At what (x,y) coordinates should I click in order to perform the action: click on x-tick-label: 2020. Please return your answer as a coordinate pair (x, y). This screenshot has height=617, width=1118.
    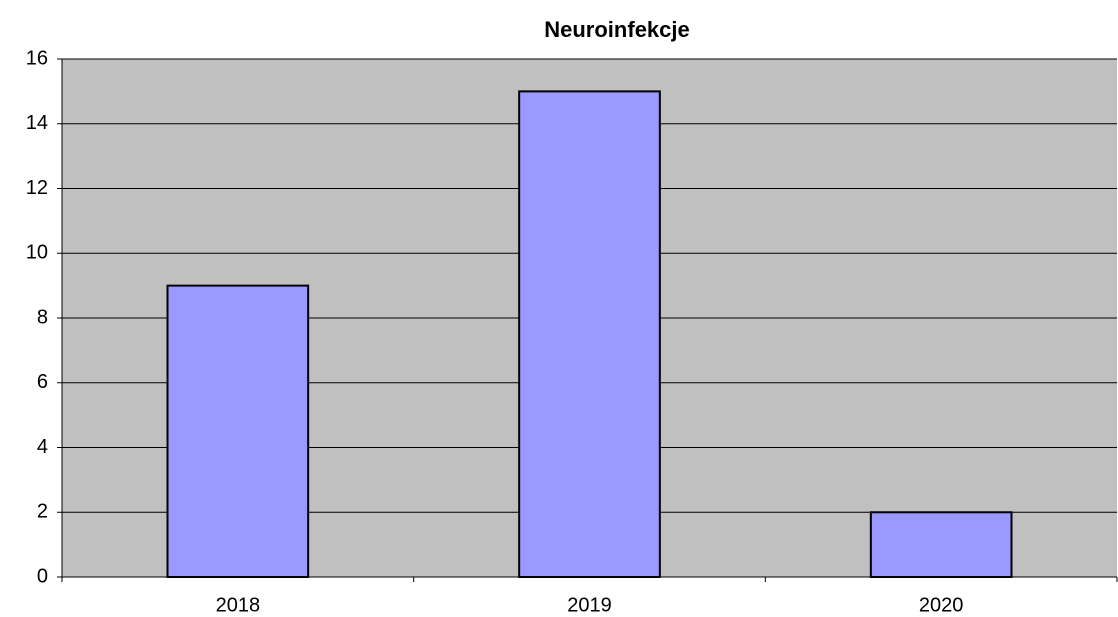
    Looking at the image, I should click on (941, 605).